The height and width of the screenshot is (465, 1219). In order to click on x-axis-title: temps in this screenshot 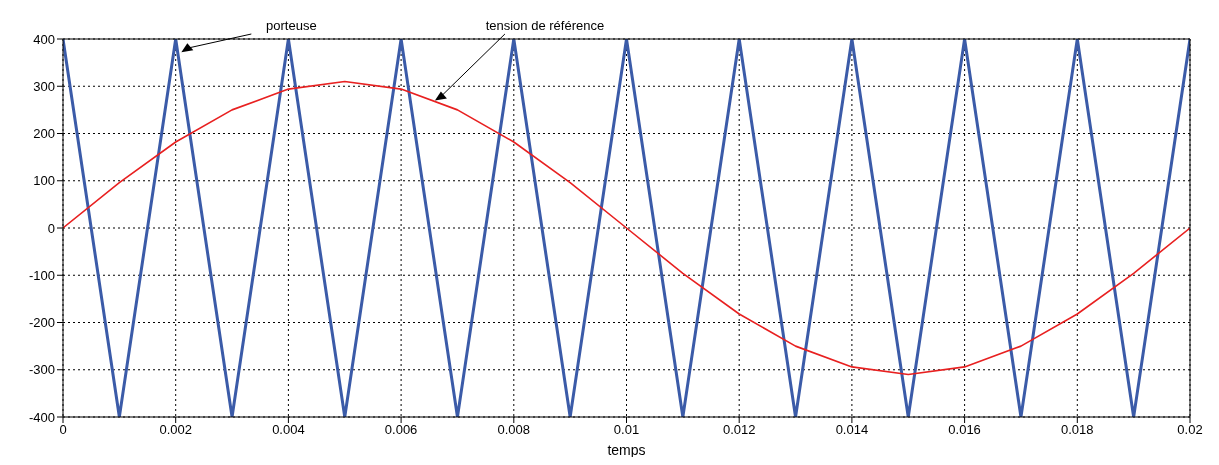, I will do `click(626, 450)`.